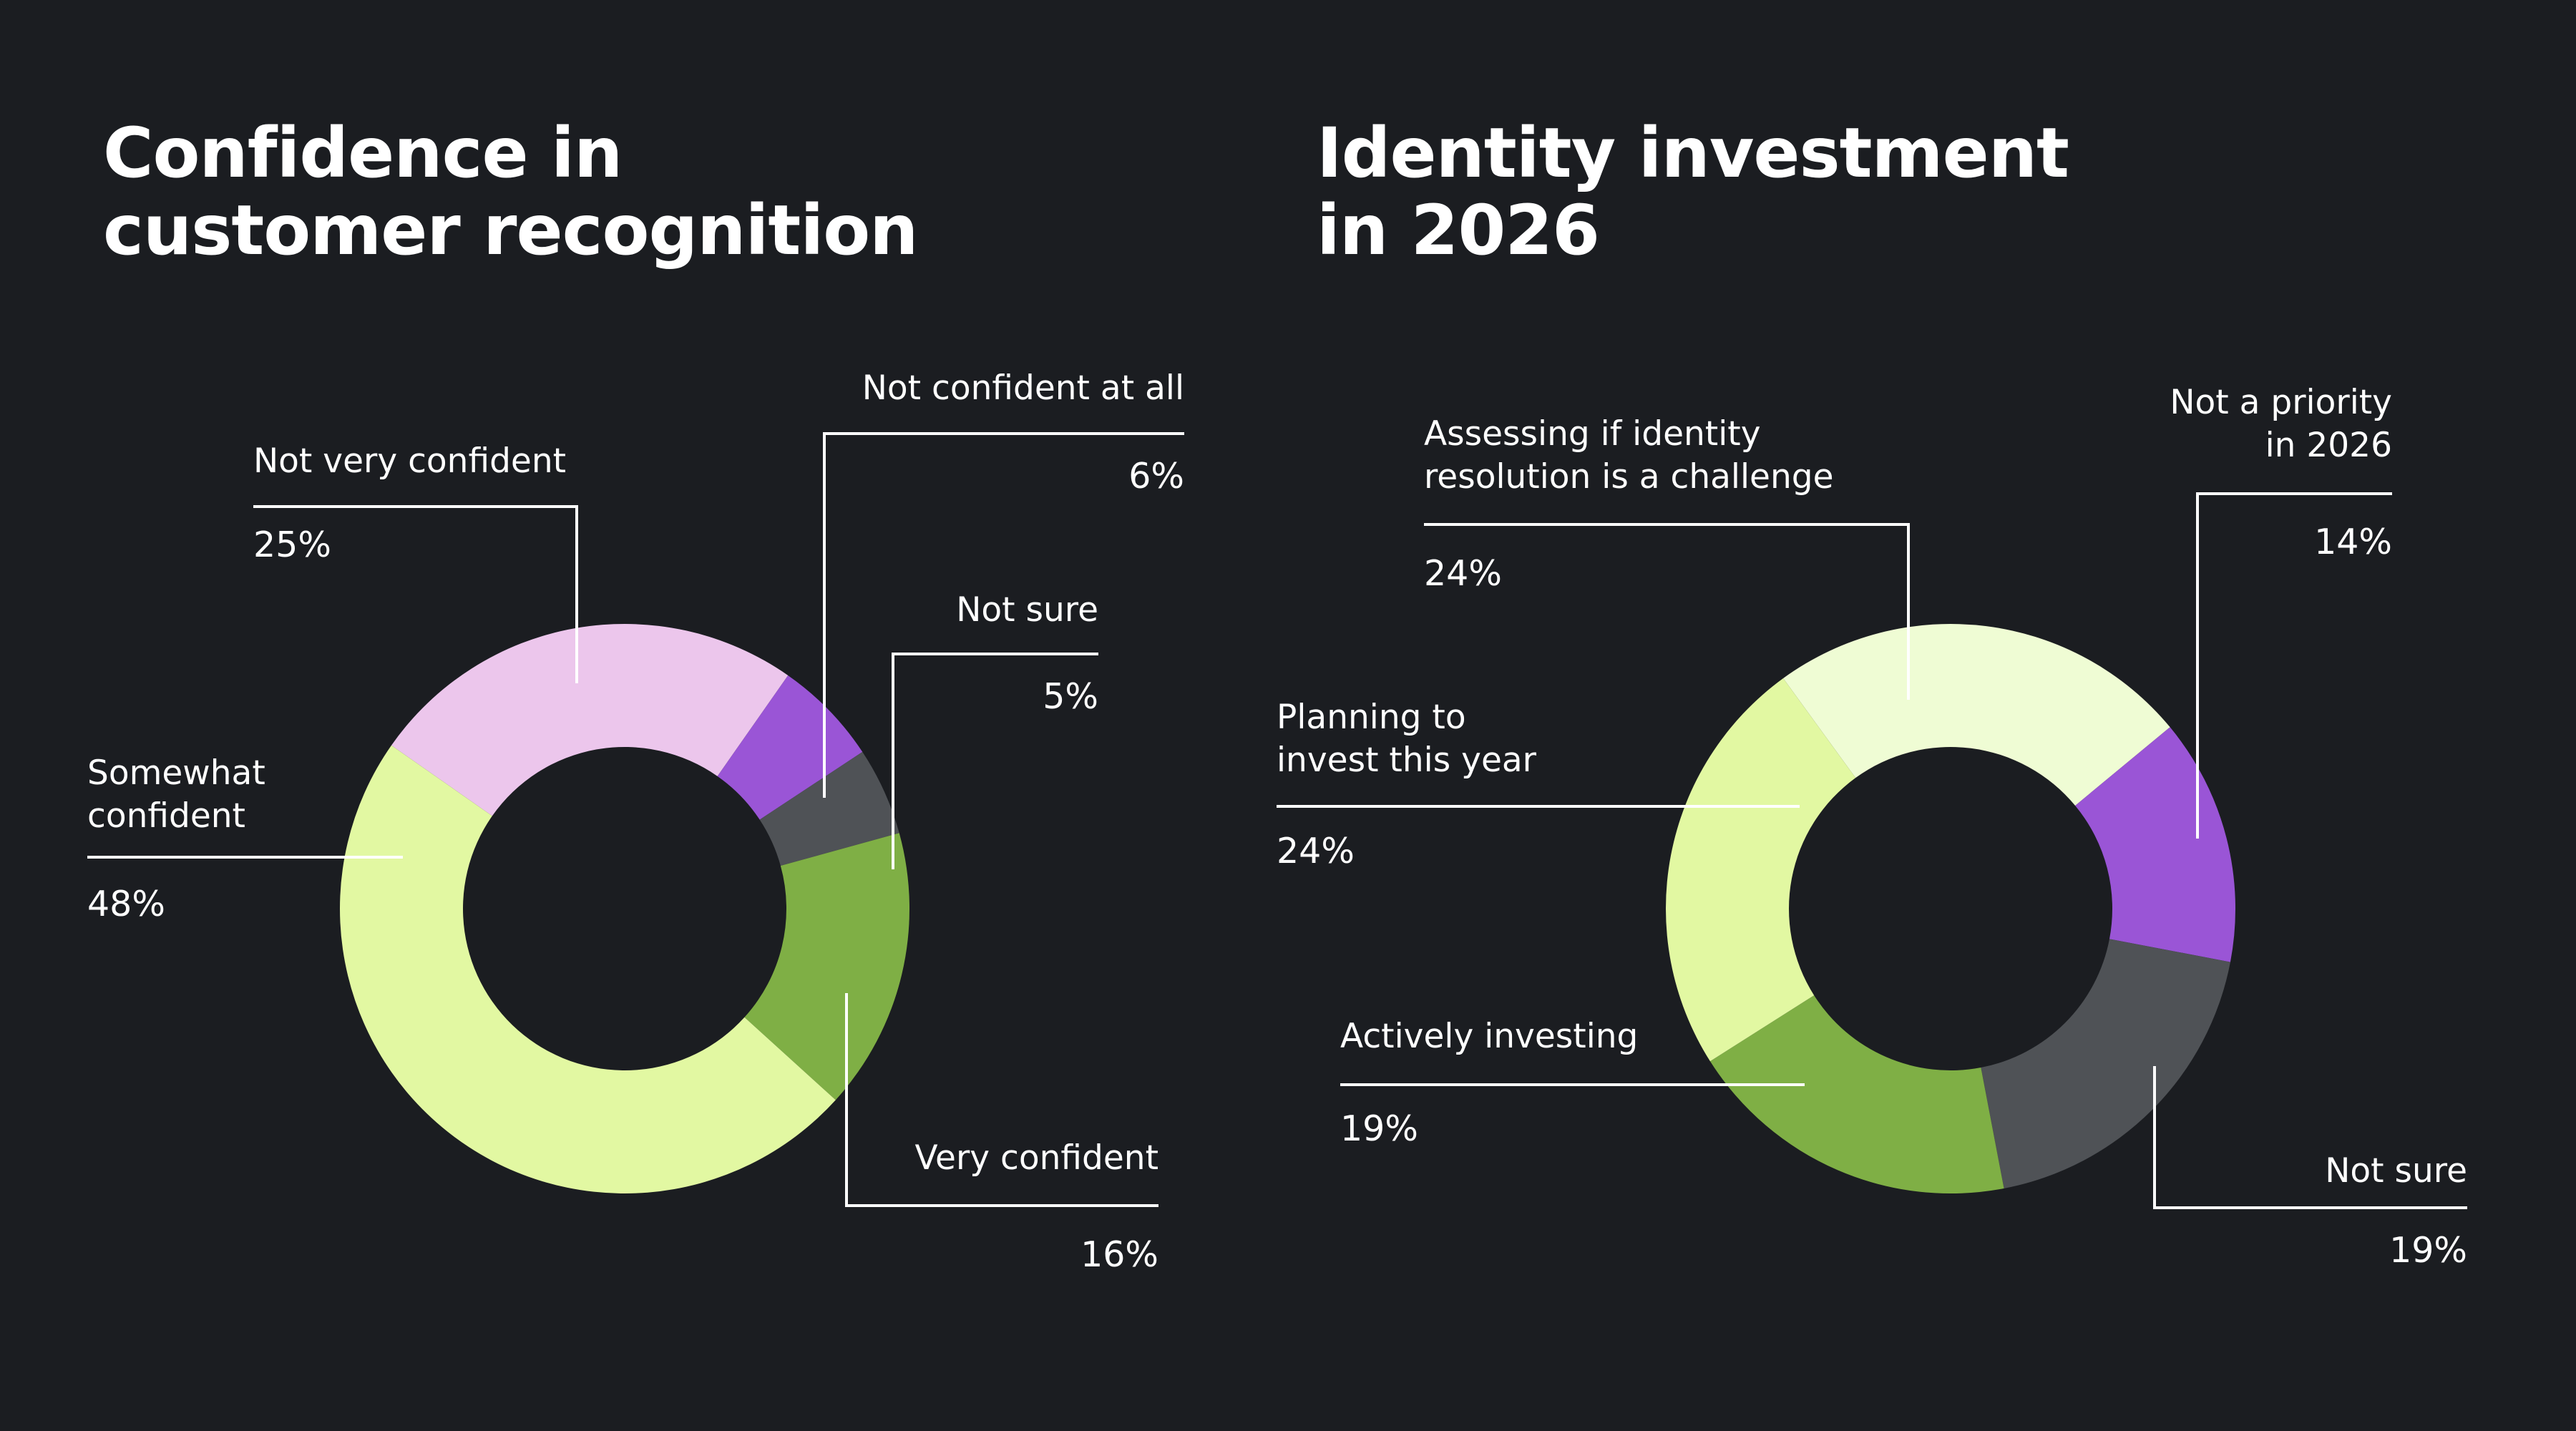 This screenshot has width=2576, height=1431. I want to click on chart2-label-line: Not sure, so click(2396, 1171).